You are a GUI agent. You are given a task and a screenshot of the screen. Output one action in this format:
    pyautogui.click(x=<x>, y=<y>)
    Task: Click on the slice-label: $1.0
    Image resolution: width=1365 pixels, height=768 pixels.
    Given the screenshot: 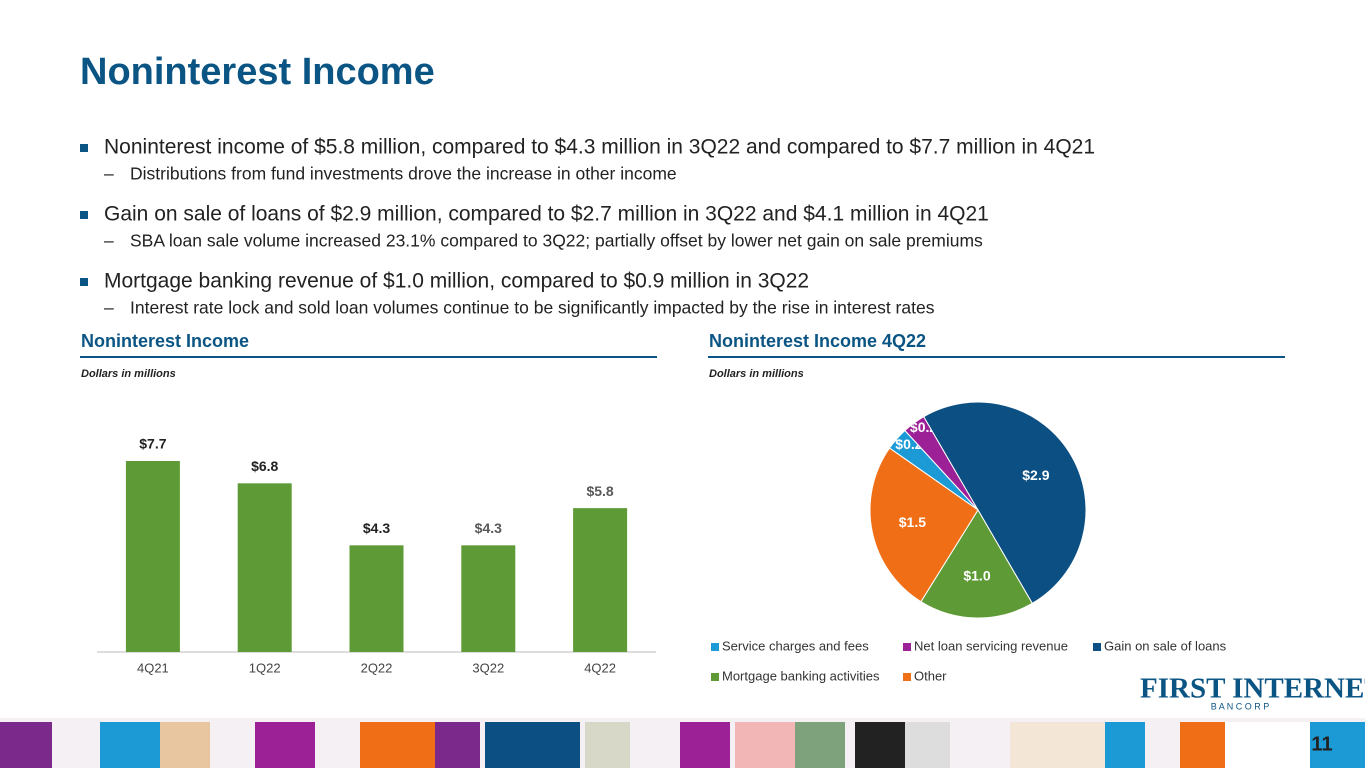 What is the action you would take?
    pyautogui.click(x=976, y=576)
    